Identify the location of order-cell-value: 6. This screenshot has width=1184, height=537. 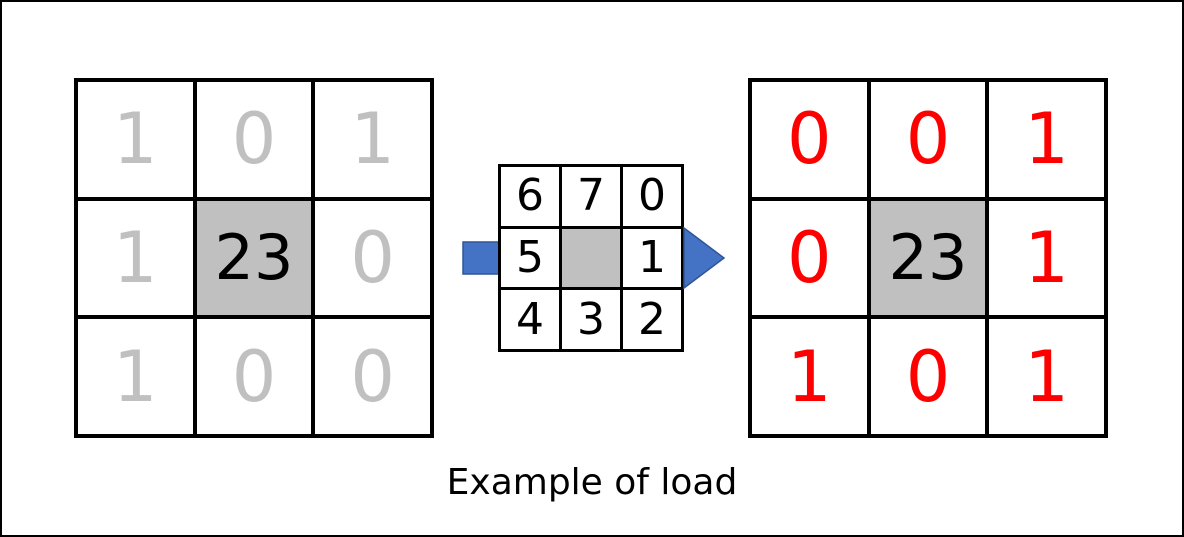
(530, 196).